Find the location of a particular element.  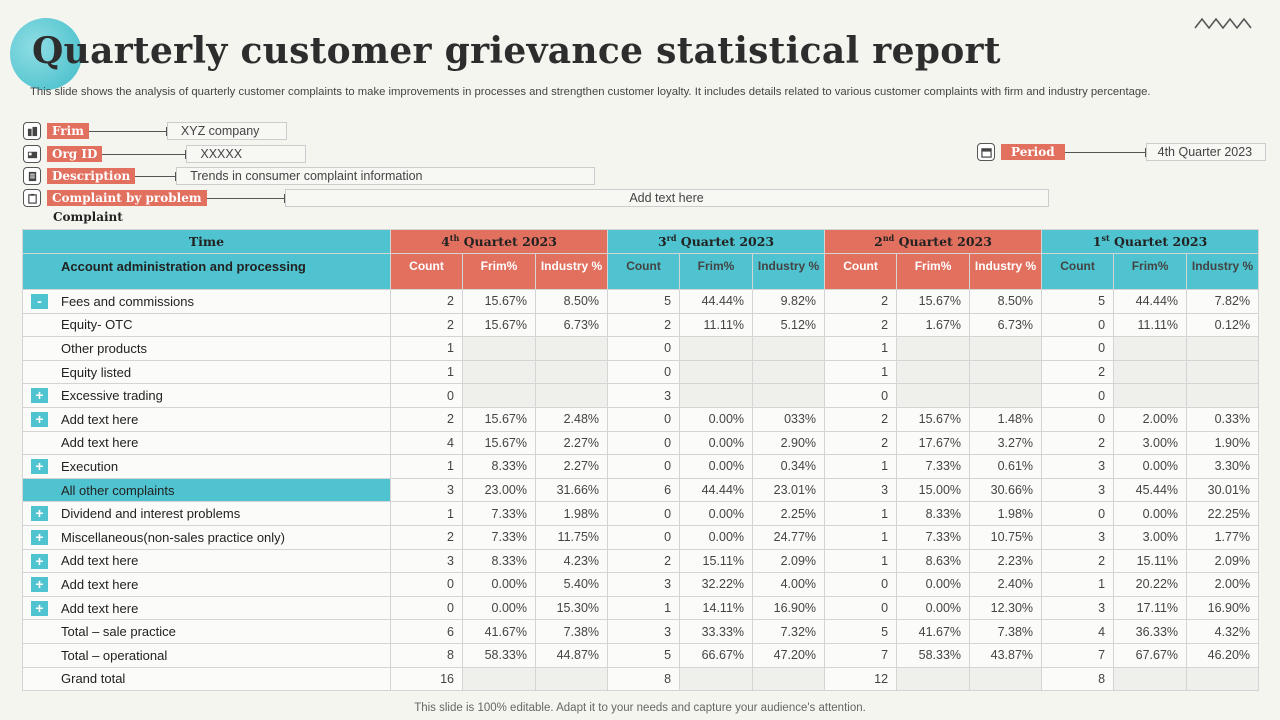

table-cell: 8.50% is located at coordinates (1006, 301).